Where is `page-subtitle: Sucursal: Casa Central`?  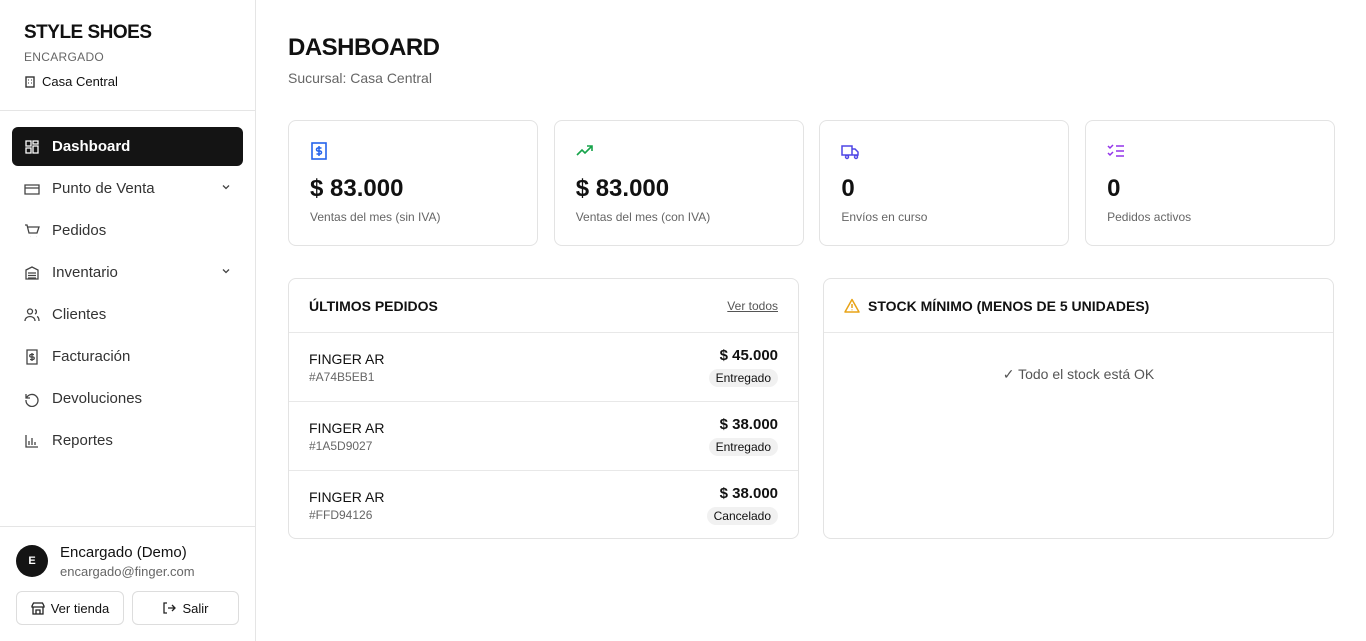
page-subtitle: Sucursal: Casa Central is located at coordinates (360, 78).